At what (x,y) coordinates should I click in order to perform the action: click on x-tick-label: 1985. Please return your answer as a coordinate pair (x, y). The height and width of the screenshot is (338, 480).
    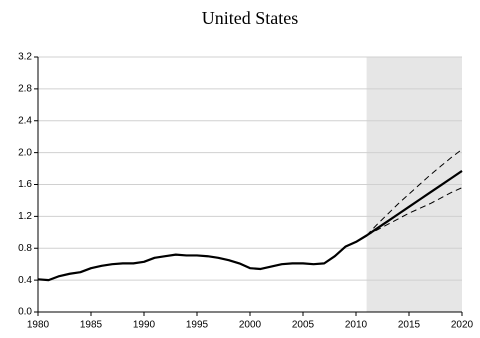
    Looking at the image, I should click on (91, 325).